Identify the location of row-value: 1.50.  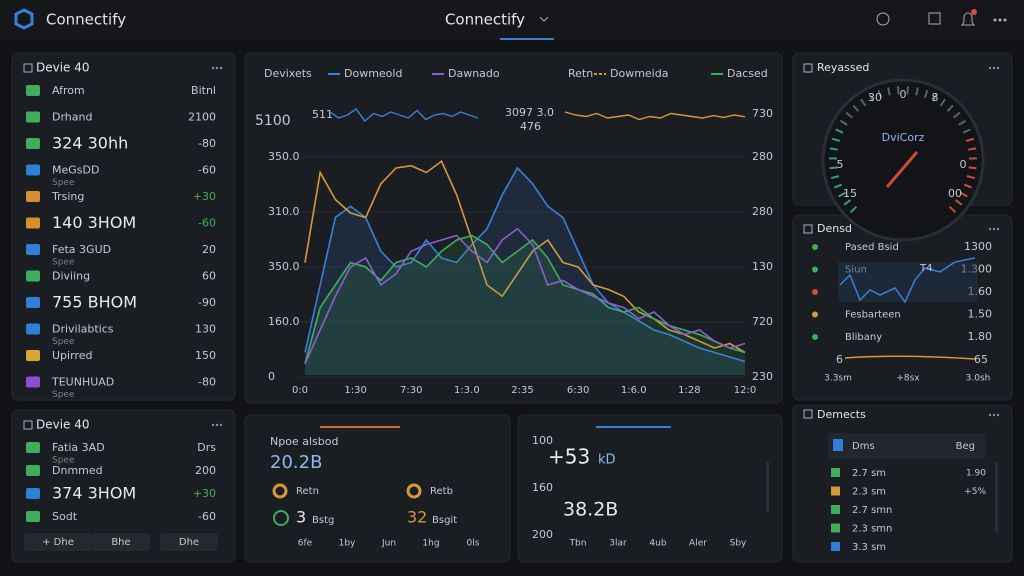
(980, 314).